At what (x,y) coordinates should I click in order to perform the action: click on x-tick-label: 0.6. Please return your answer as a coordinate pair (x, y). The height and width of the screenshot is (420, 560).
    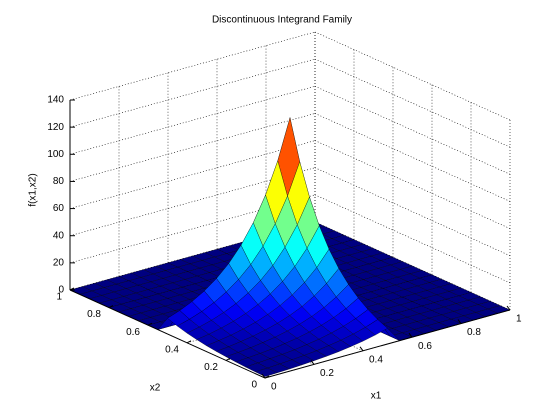
    Looking at the image, I should click on (425, 346).